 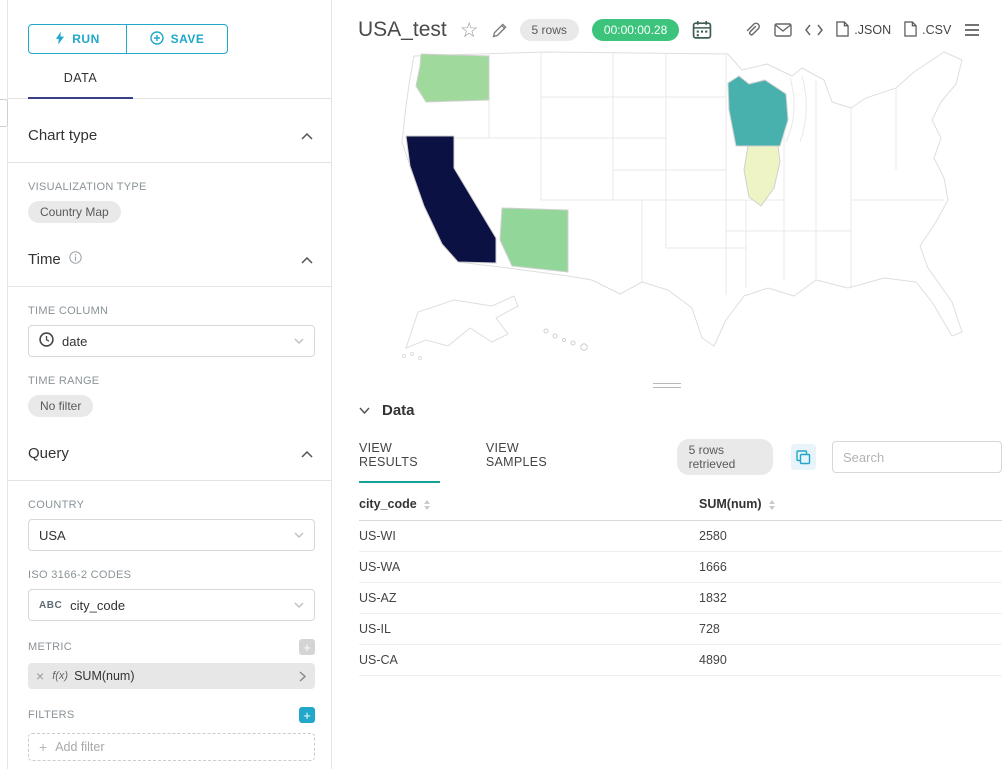 What do you see at coordinates (426, 504) in the screenshot?
I see `sort-icon` at bounding box center [426, 504].